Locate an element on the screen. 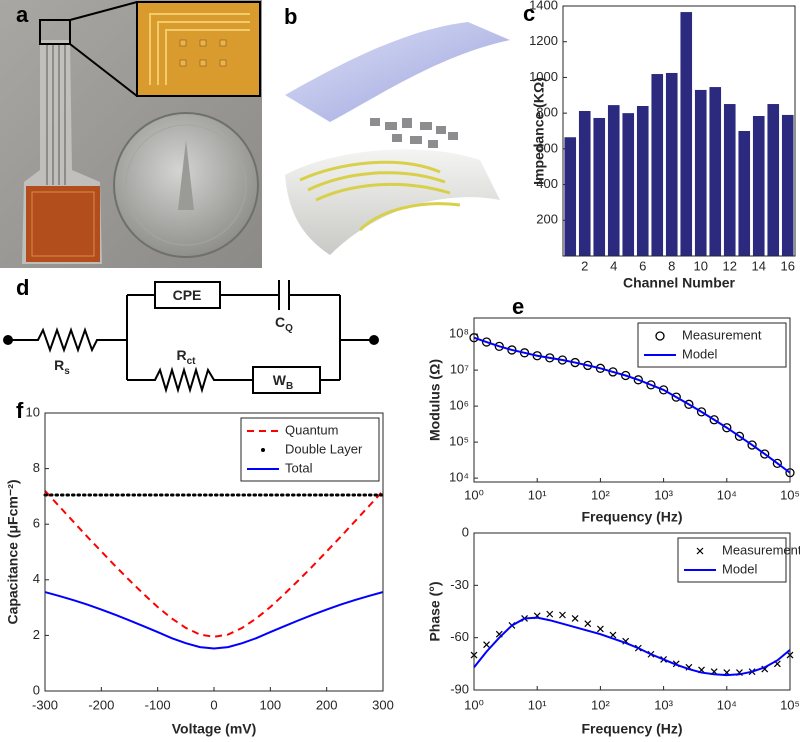  x-tick-label: 10³ is located at coordinates (663, 494).